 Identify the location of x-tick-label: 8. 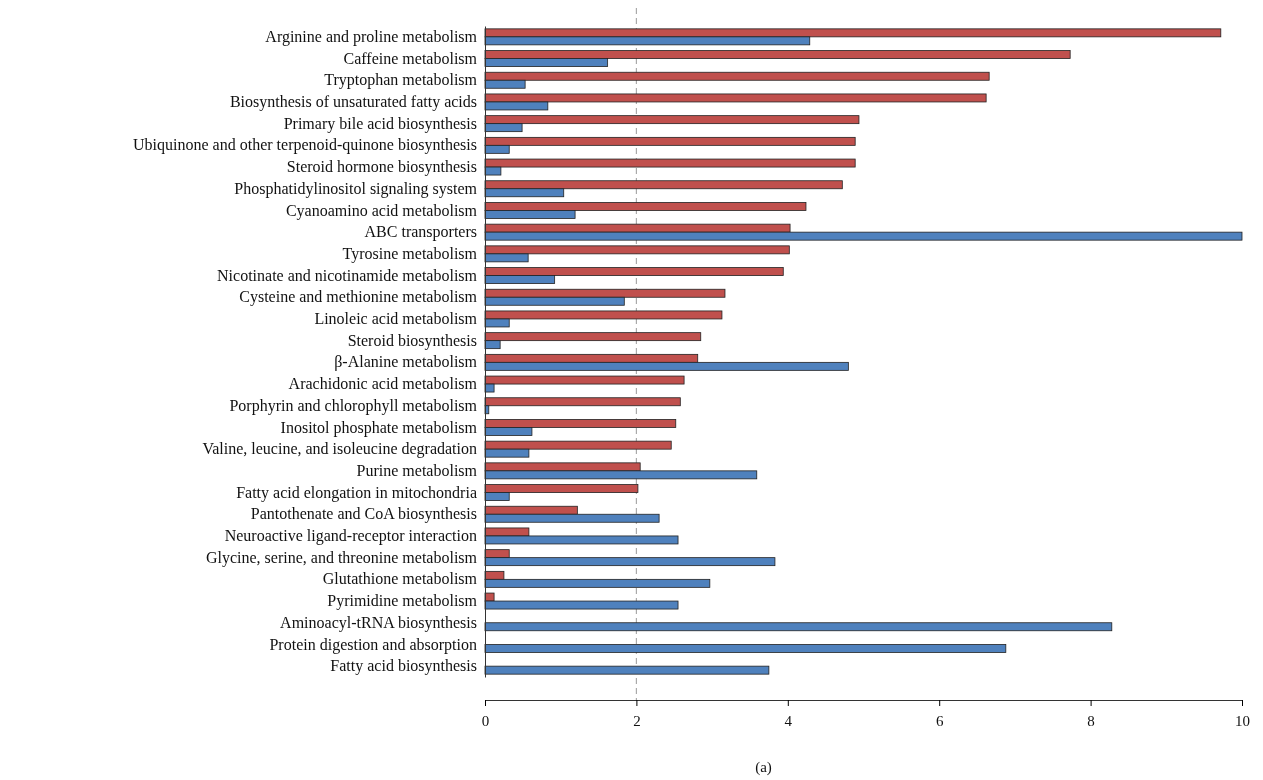
(1091, 720).